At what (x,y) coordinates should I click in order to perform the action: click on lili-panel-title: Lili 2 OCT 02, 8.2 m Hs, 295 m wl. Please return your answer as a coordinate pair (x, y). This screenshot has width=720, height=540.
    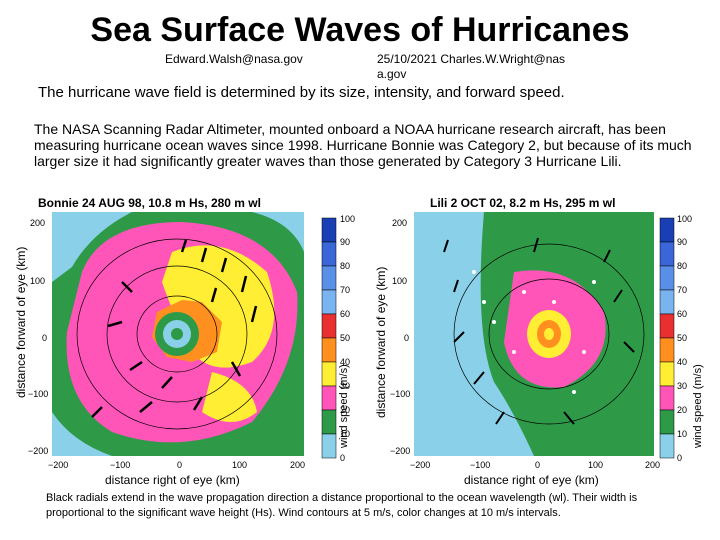
    Looking at the image, I should click on (523, 203).